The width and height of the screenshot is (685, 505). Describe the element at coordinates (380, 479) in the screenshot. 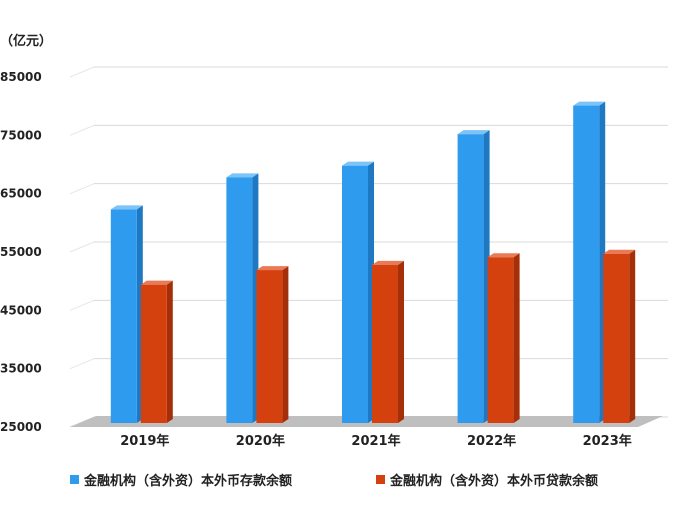

I see `legend-swatch-loan` at that location.